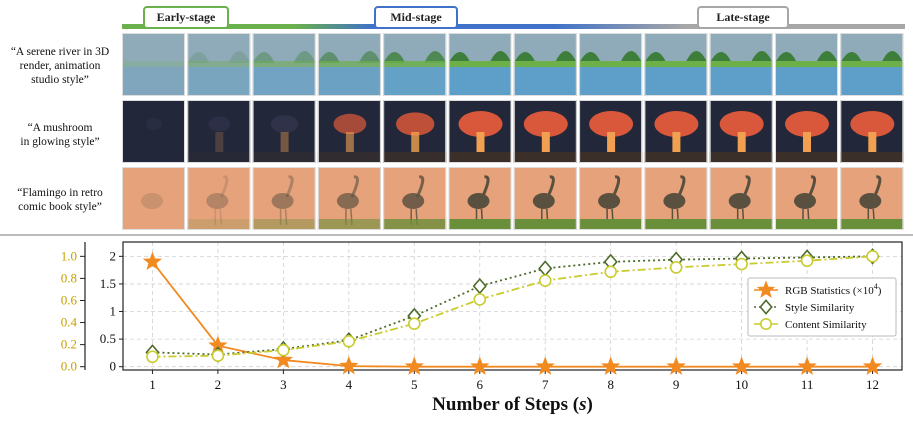 This screenshot has width=913, height=424. What do you see at coordinates (416, 17) in the screenshot?
I see `stage-label-mid: Mid-stage` at bounding box center [416, 17].